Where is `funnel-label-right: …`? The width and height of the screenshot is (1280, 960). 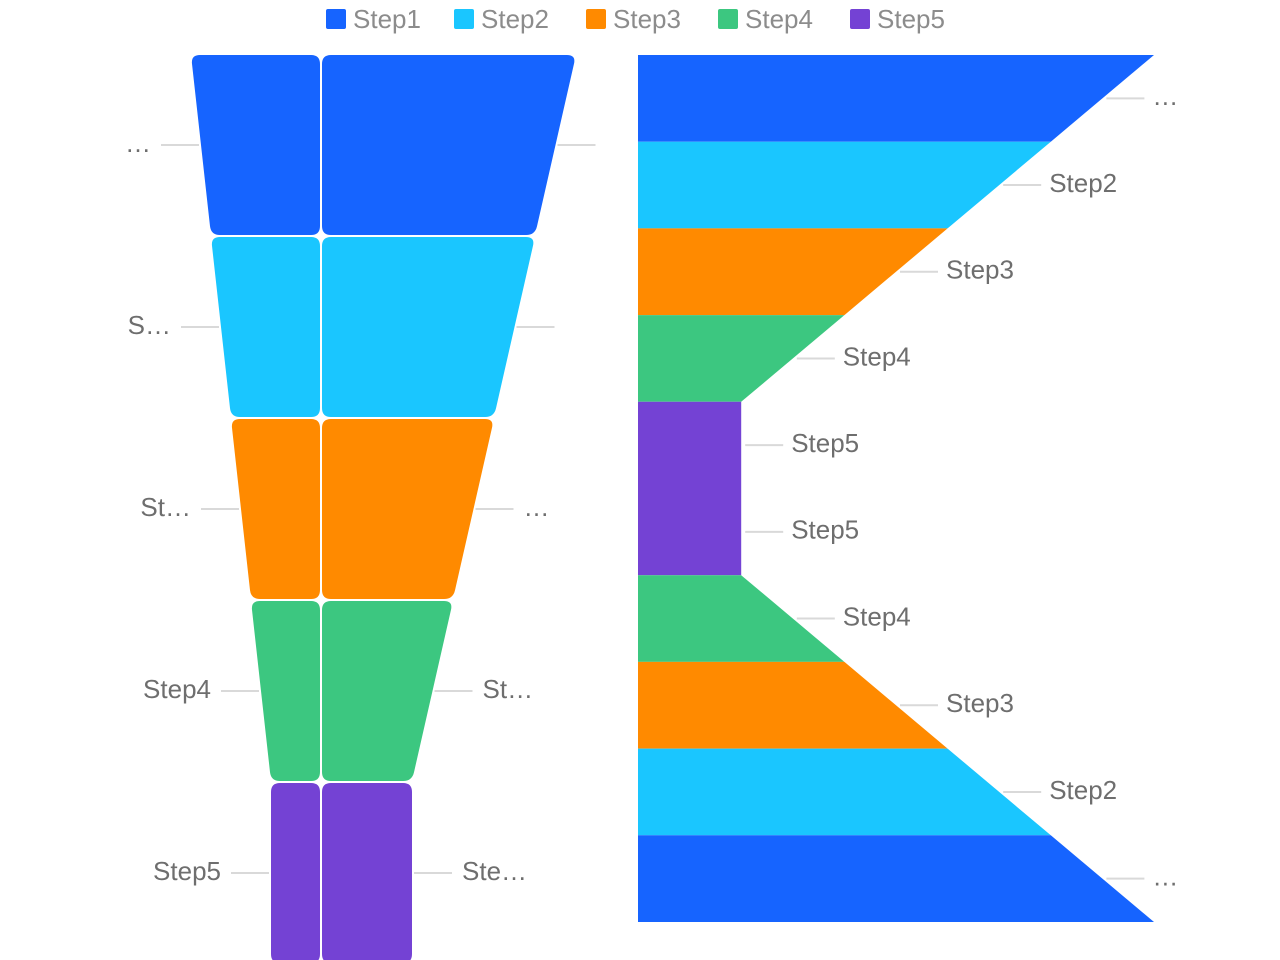 funnel-label-right: … is located at coordinates (537, 507).